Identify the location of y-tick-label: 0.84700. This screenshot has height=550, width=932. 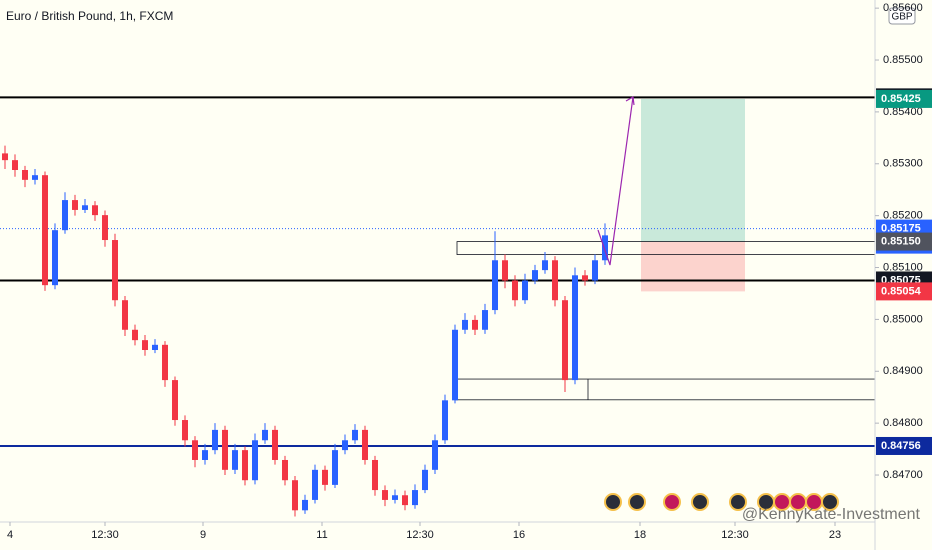
(903, 475).